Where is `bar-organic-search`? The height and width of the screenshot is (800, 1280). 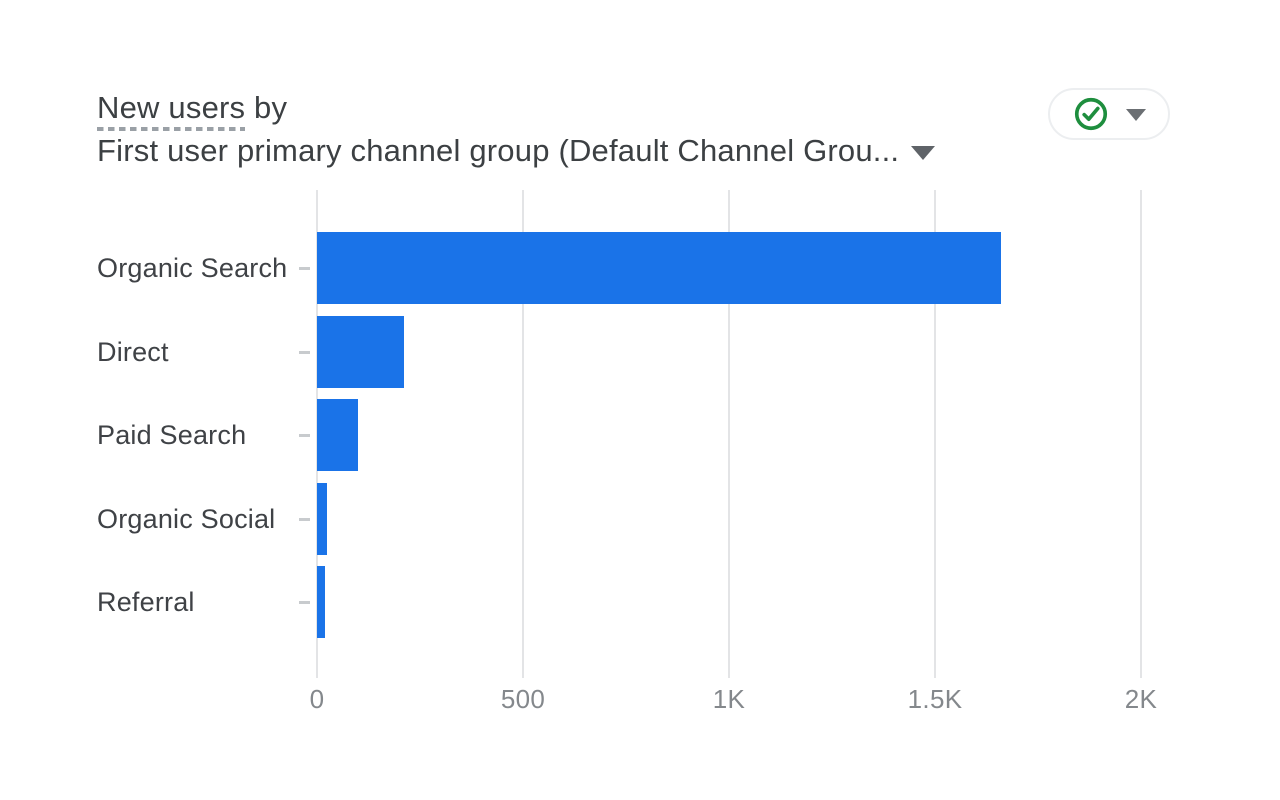
bar-organic-search is located at coordinates (659, 268).